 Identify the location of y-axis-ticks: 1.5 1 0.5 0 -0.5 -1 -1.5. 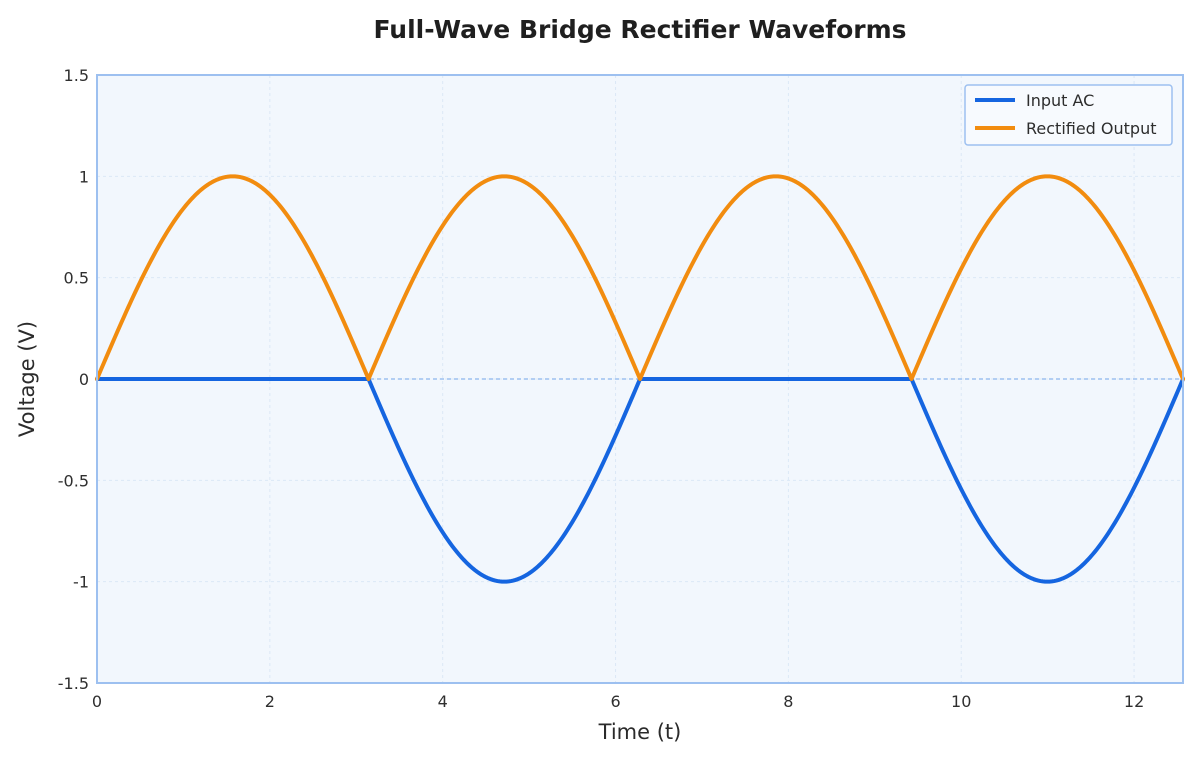
(73, 379).